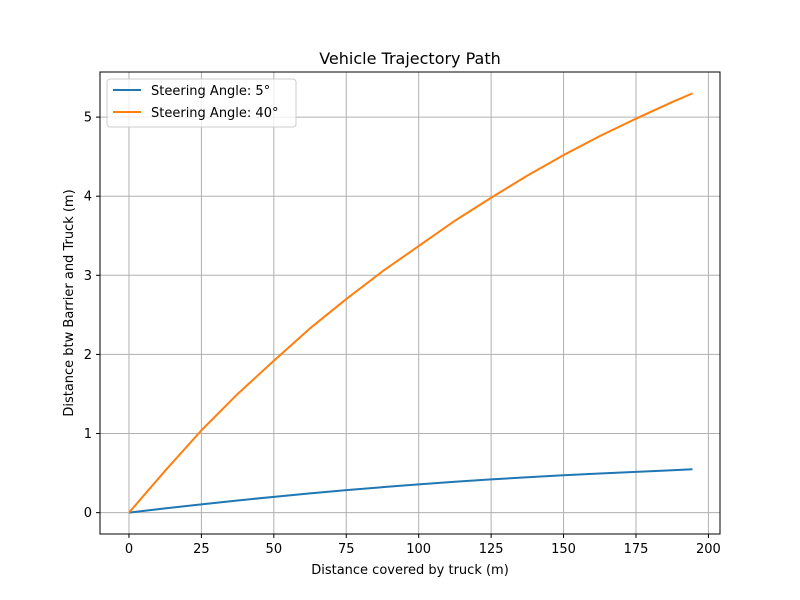 This screenshot has width=800, height=600. Describe the element at coordinates (88, 434) in the screenshot. I see `y-tick-label: 1` at that location.